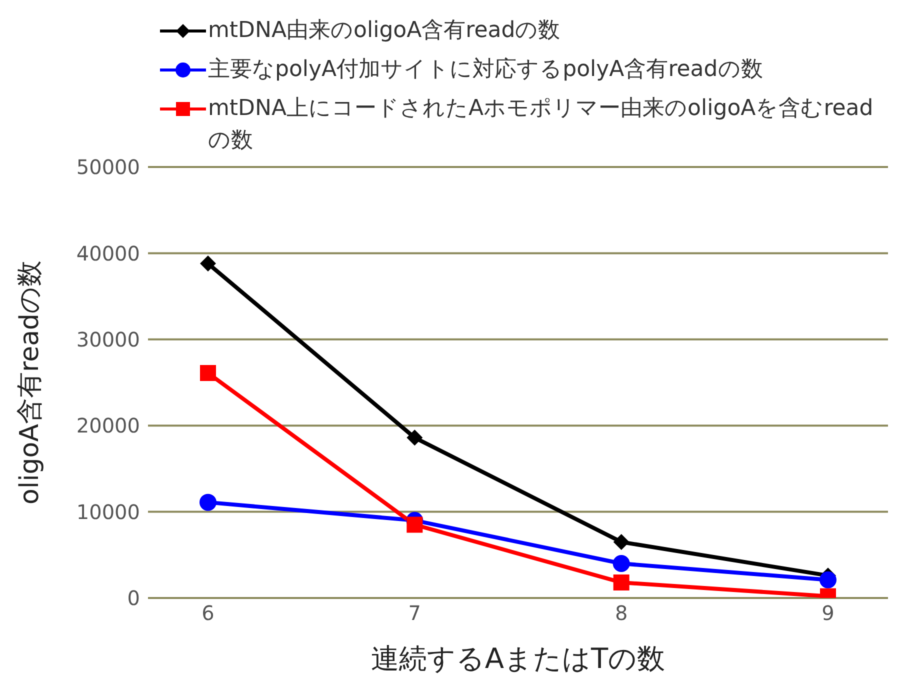  What do you see at coordinates (621, 613) in the screenshot?
I see `x-tick-label: 8` at bounding box center [621, 613].